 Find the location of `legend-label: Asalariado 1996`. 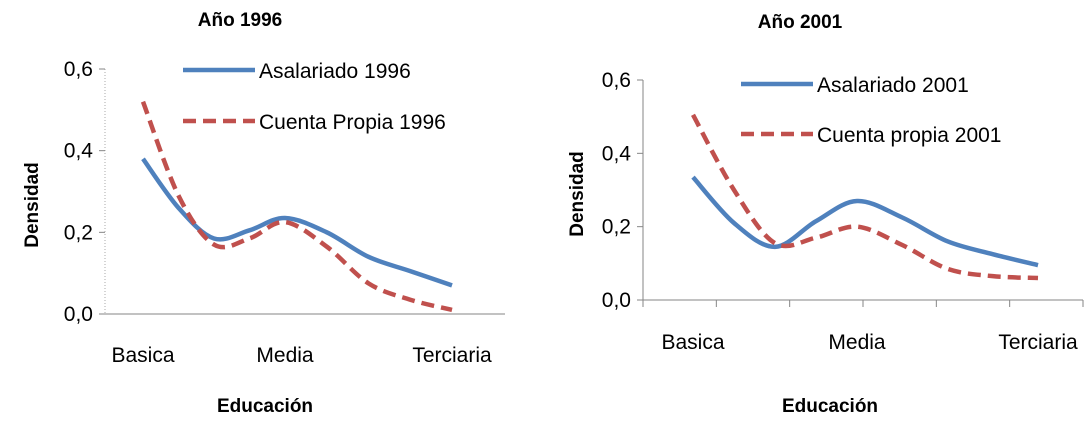

legend-label: Asalariado 1996 is located at coordinates (335, 71).